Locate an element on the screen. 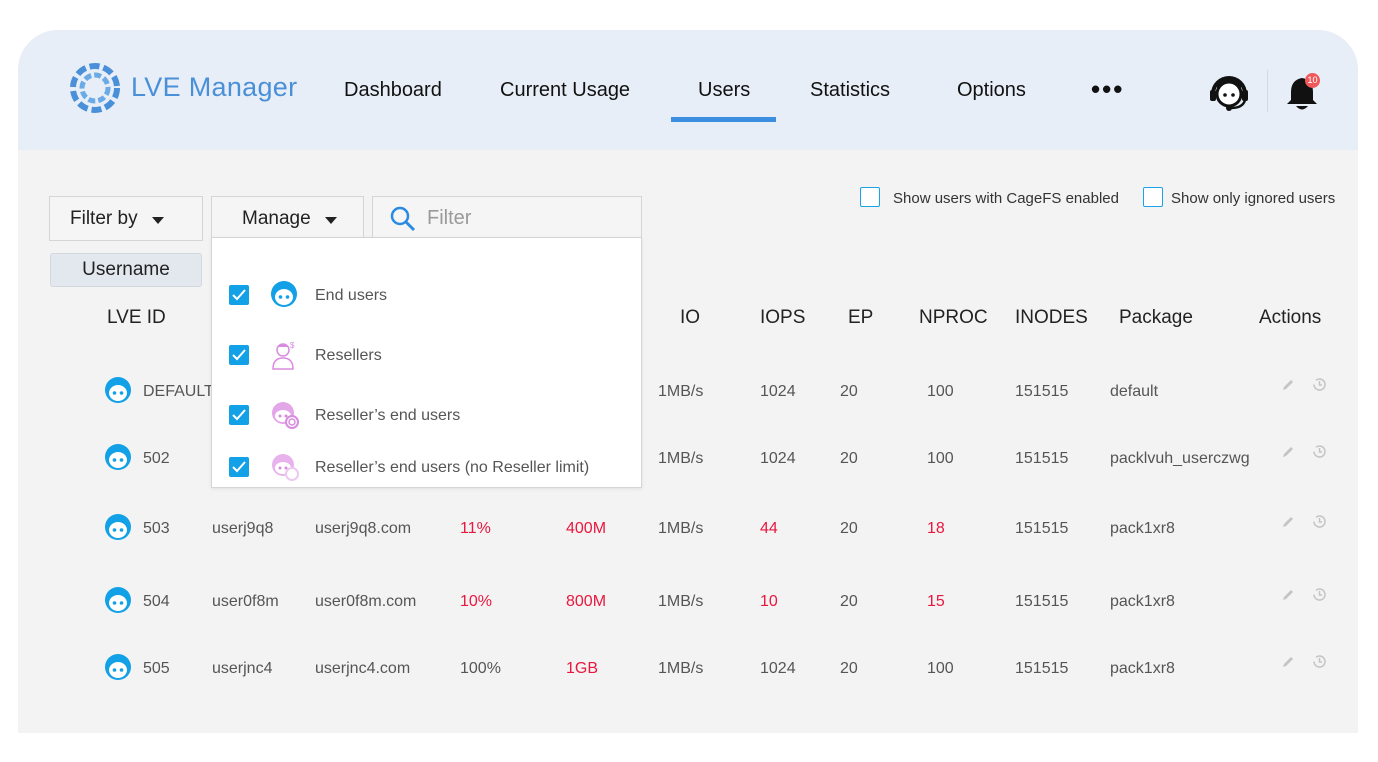 The image size is (1378, 762). manage-menu-item-label: Reseller’s end users is located at coordinates (388, 415).